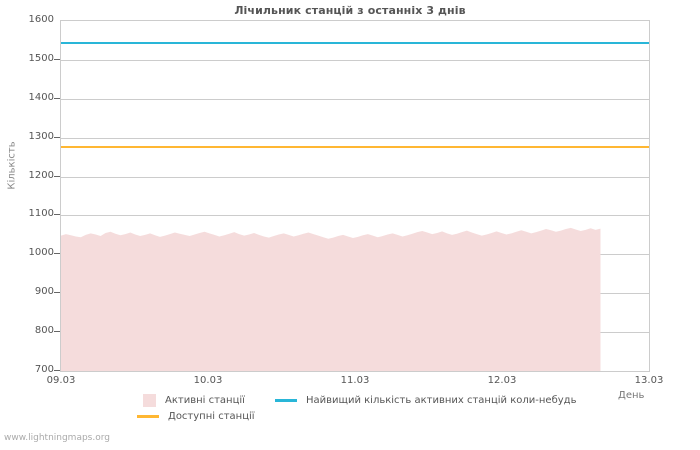 This screenshot has height=450, width=700. What do you see at coordinates (355, 147) in the screenshot?
I see `reference-line-available` at bounding box center [355, 147].